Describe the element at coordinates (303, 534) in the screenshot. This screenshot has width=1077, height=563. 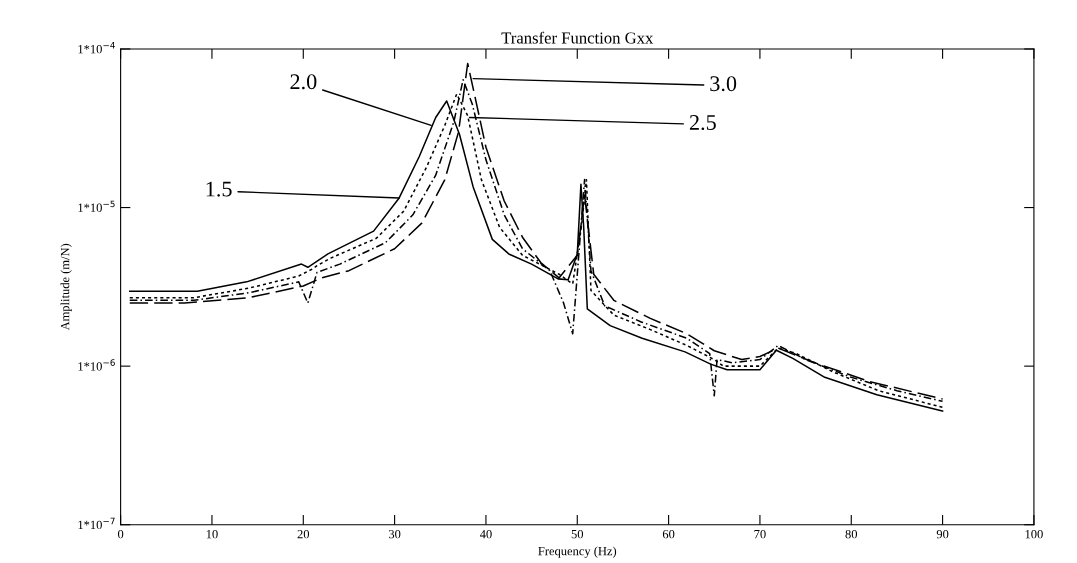
I see `x-tick-label: 20` at that location.